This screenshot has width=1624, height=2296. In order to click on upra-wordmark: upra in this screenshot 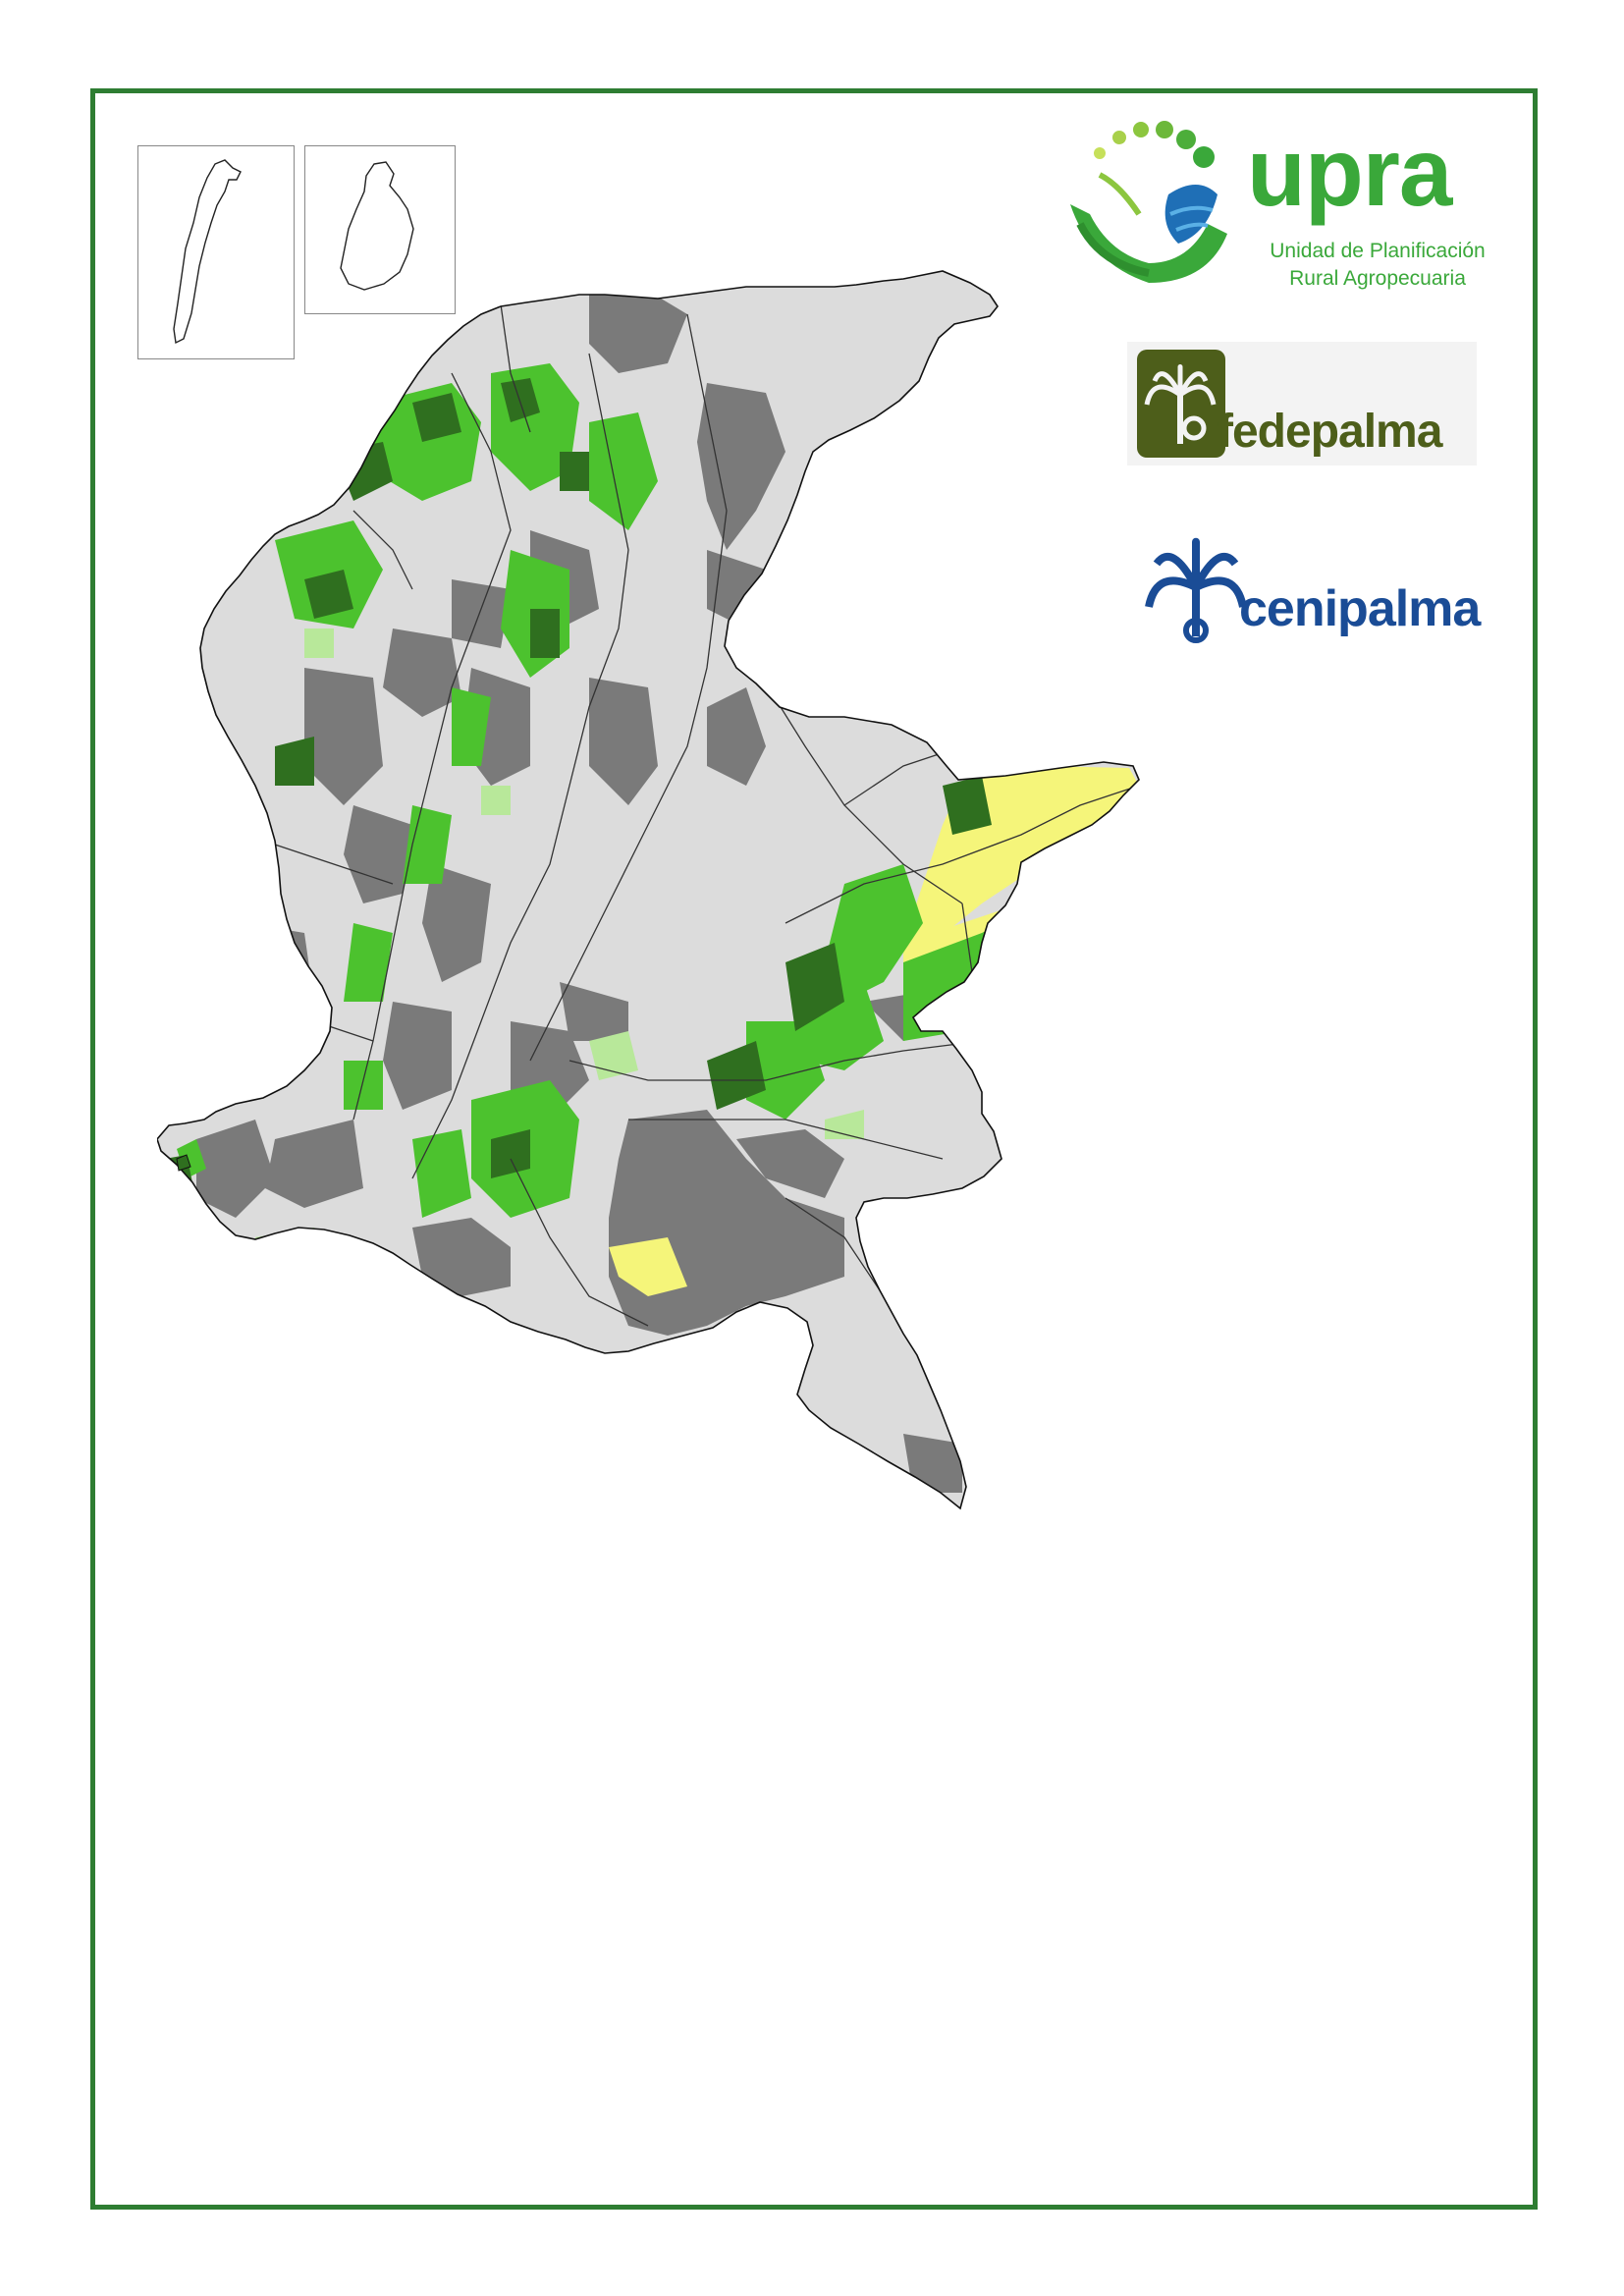, I will do `click(1349, 172)`.